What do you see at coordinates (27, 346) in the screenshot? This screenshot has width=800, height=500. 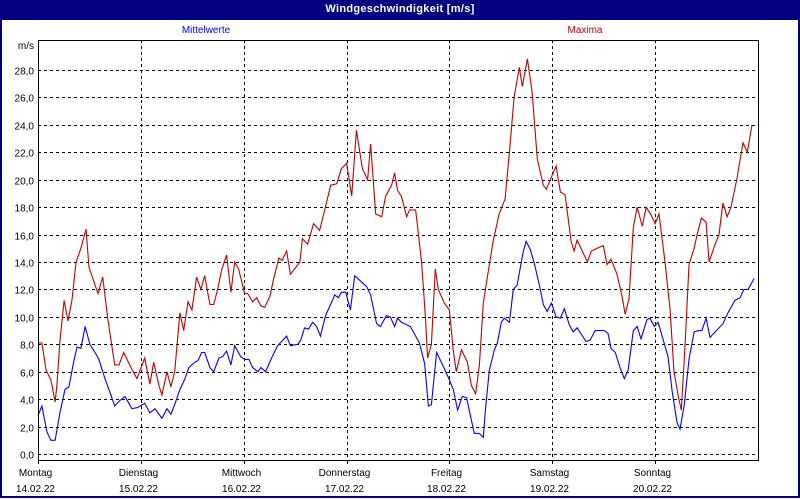 I see `y-tick-label: 8,0` at bounding box center [27, 346].